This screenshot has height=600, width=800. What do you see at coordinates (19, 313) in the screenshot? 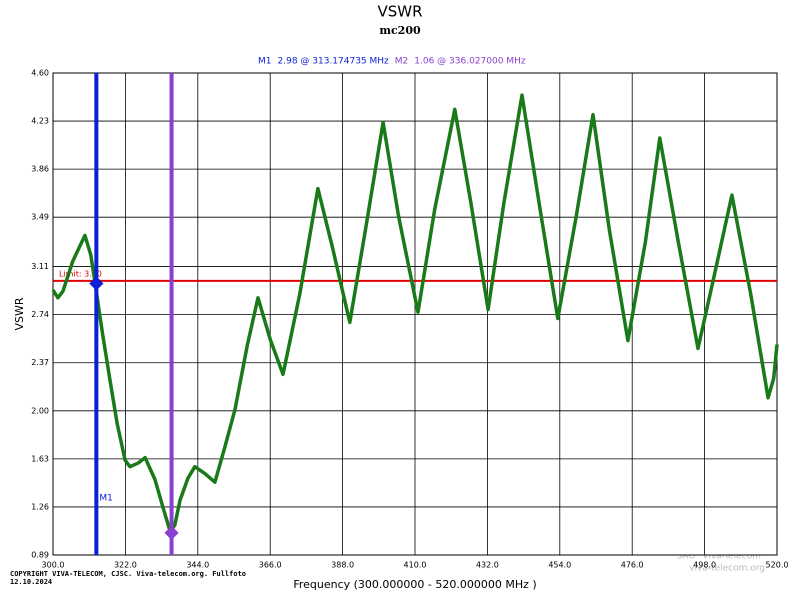
I see `y-axis-label: VSWR` at bounding box center [19, 313].